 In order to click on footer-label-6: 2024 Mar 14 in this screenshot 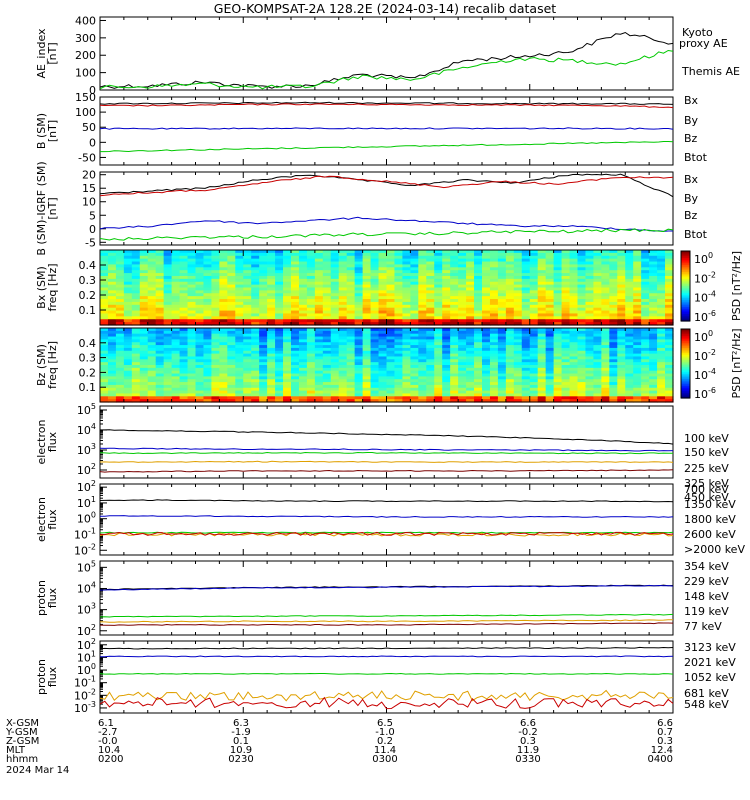, I will do `click(37, 770)`.